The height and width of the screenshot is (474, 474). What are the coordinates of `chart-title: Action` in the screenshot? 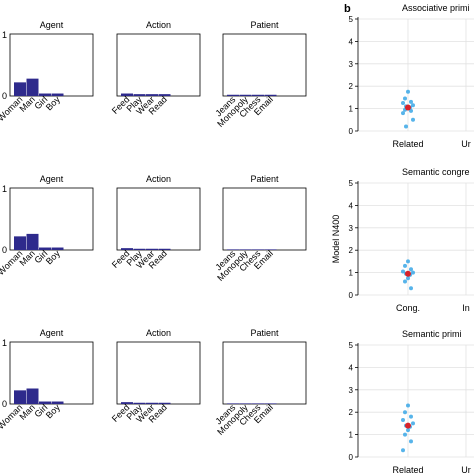 It's located at (158, 333).